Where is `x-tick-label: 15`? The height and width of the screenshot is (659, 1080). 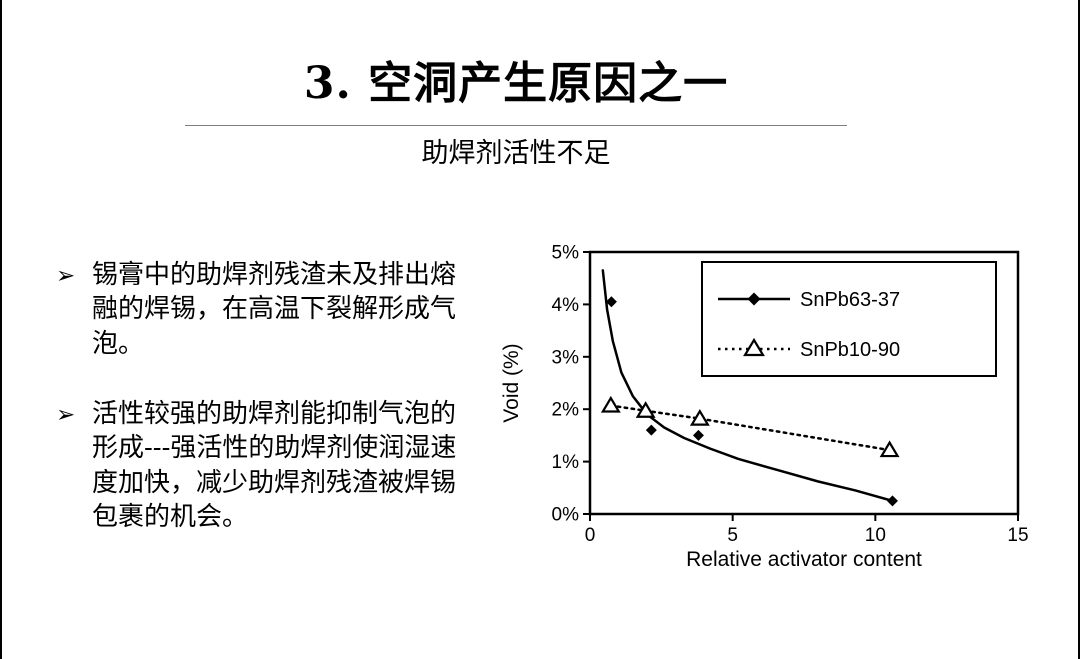
x-tick-label: 15 is located at coordinates (1017, 535).